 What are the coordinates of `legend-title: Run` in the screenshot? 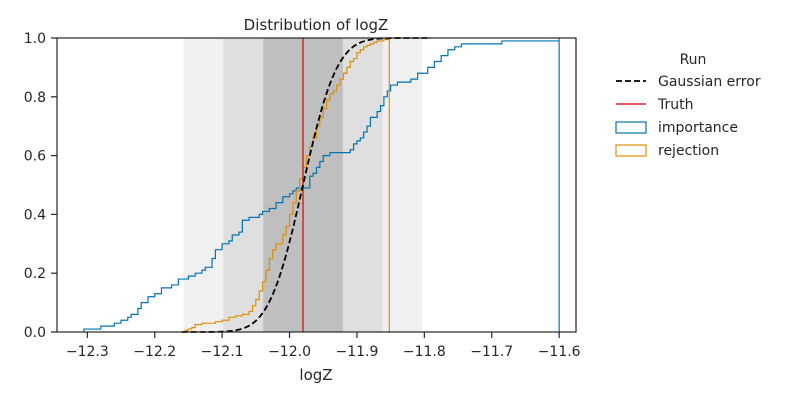 It's located at (693, 60).